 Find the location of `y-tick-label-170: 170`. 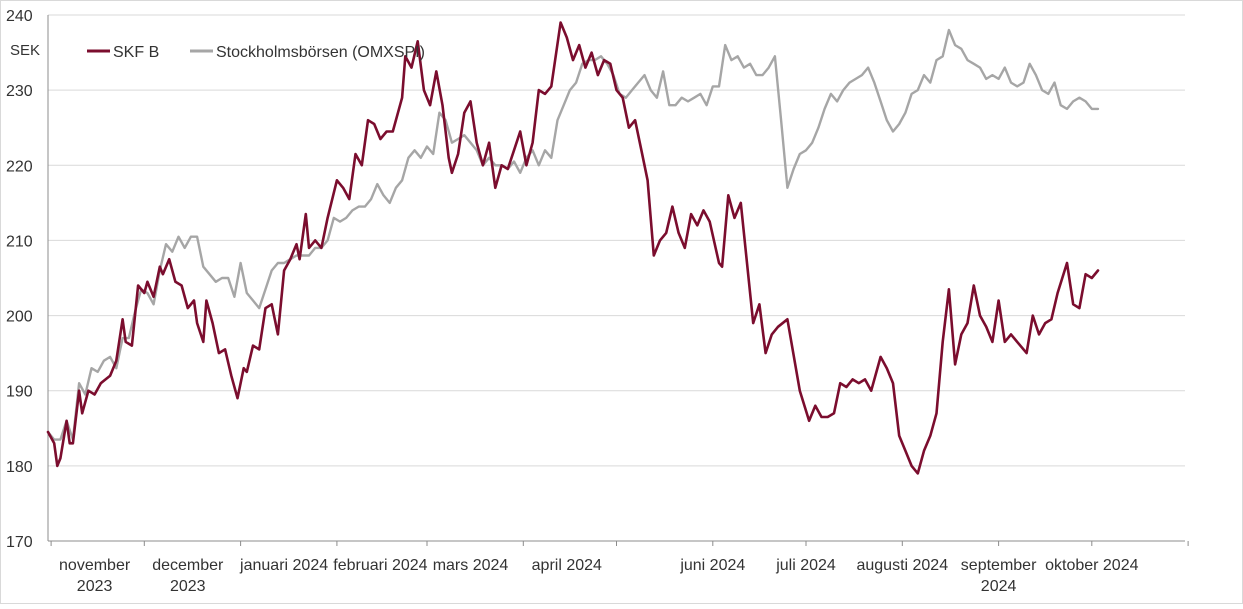

y-tick-label-170: 170 is located at coordinates (19, 542).